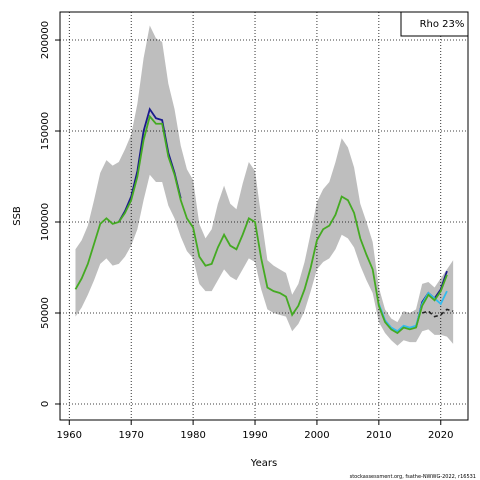 The height and width of the screenshot is (480, 480). Describe the element at coordinates (17, 216) in the screenshot. I see `y-axis-label: SSB` at that location.